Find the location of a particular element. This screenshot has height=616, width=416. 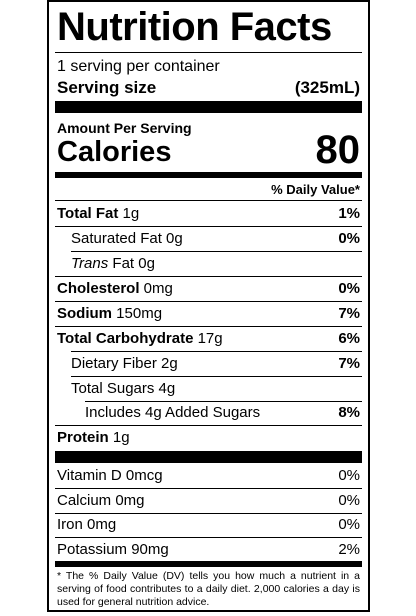

trans-fat-row: Trans Fat 0g is located at coordinates (113, 263).